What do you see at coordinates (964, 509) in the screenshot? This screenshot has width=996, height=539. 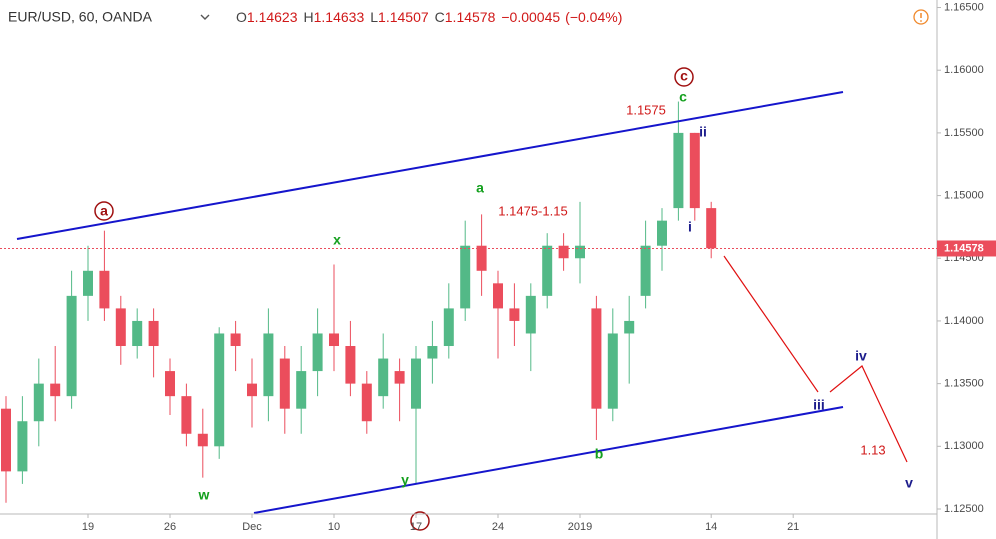 I see `y-tick-label: 1.12500` at bounding box center [964, 509].